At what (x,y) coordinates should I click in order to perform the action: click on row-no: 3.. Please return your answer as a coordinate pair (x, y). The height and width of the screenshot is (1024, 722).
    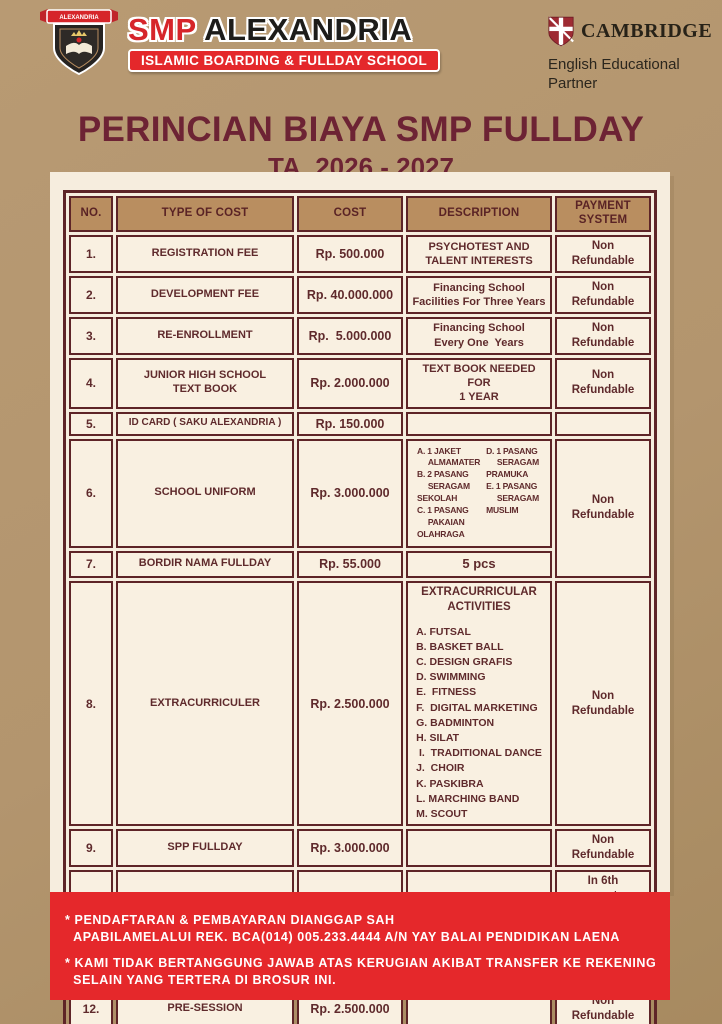
    Looking at the image, I should click on (91, 335).